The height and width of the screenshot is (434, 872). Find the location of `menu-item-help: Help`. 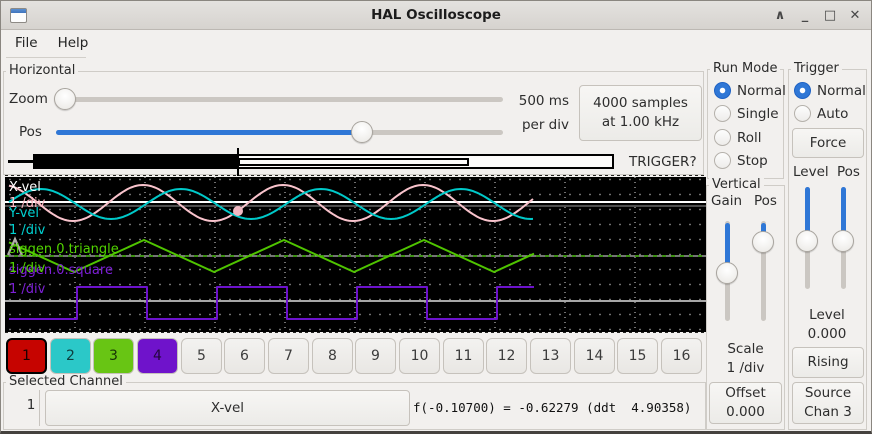

menu-item-help: Help is located at coordinates (73, 43).